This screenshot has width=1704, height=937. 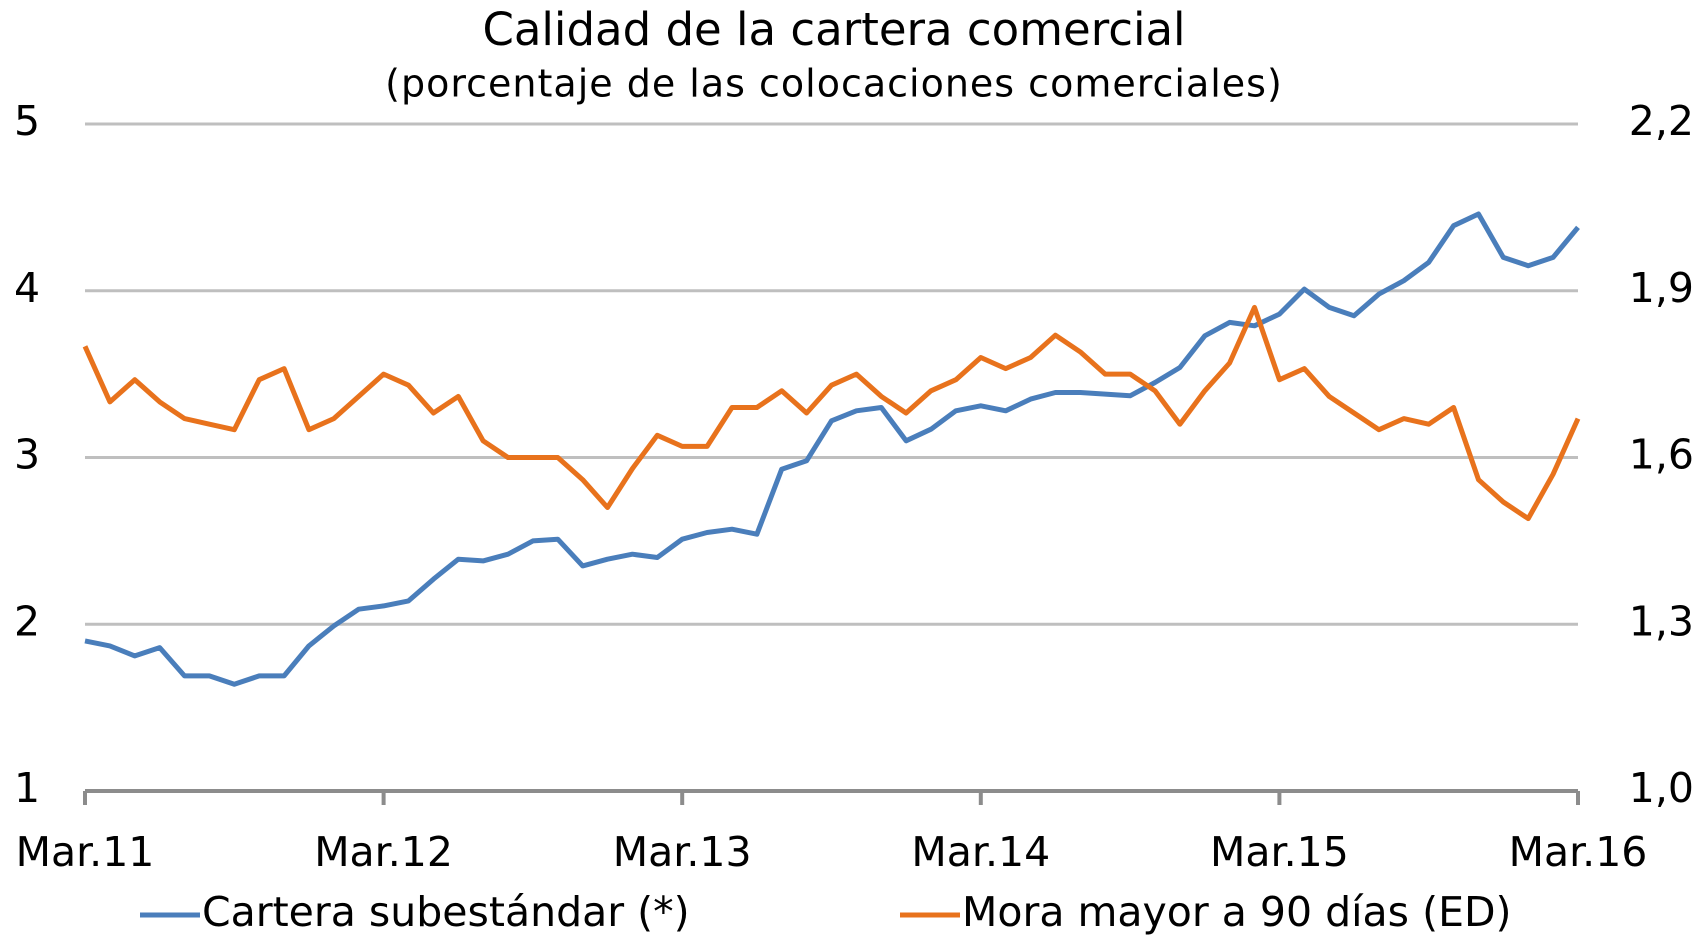 I want to click on y2-tick-label: 1,9, so click(x=1661, y=288).